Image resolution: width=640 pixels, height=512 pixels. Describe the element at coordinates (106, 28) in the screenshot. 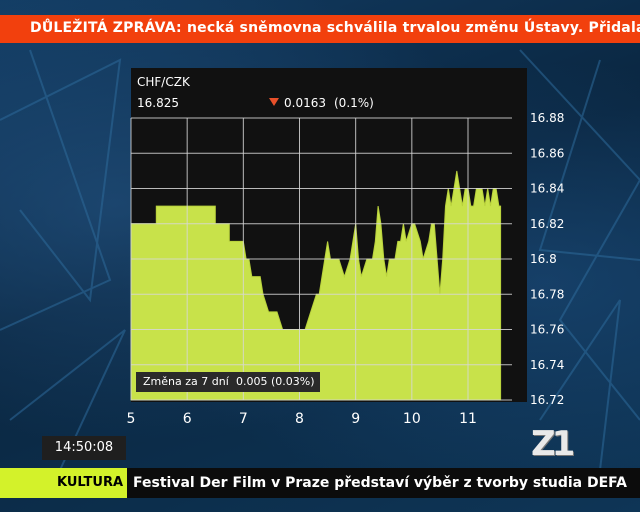

I see `breaking-news-label: DŮLEŽITÁ ZPRÁVA:` at that location.